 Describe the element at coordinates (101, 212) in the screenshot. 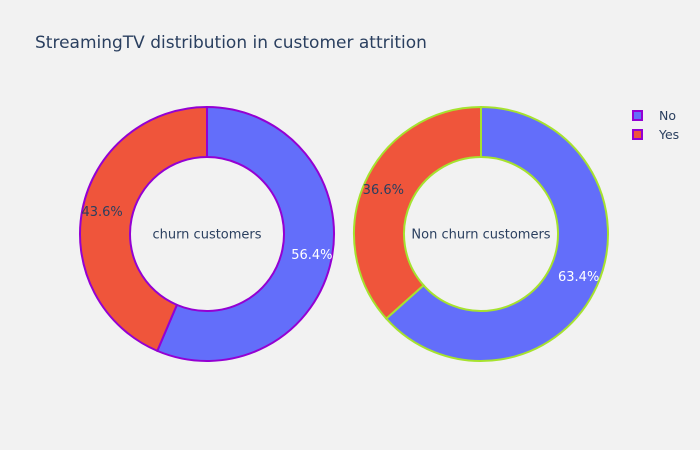

I see `donut-0-label-yes: 43.6%` at that location.